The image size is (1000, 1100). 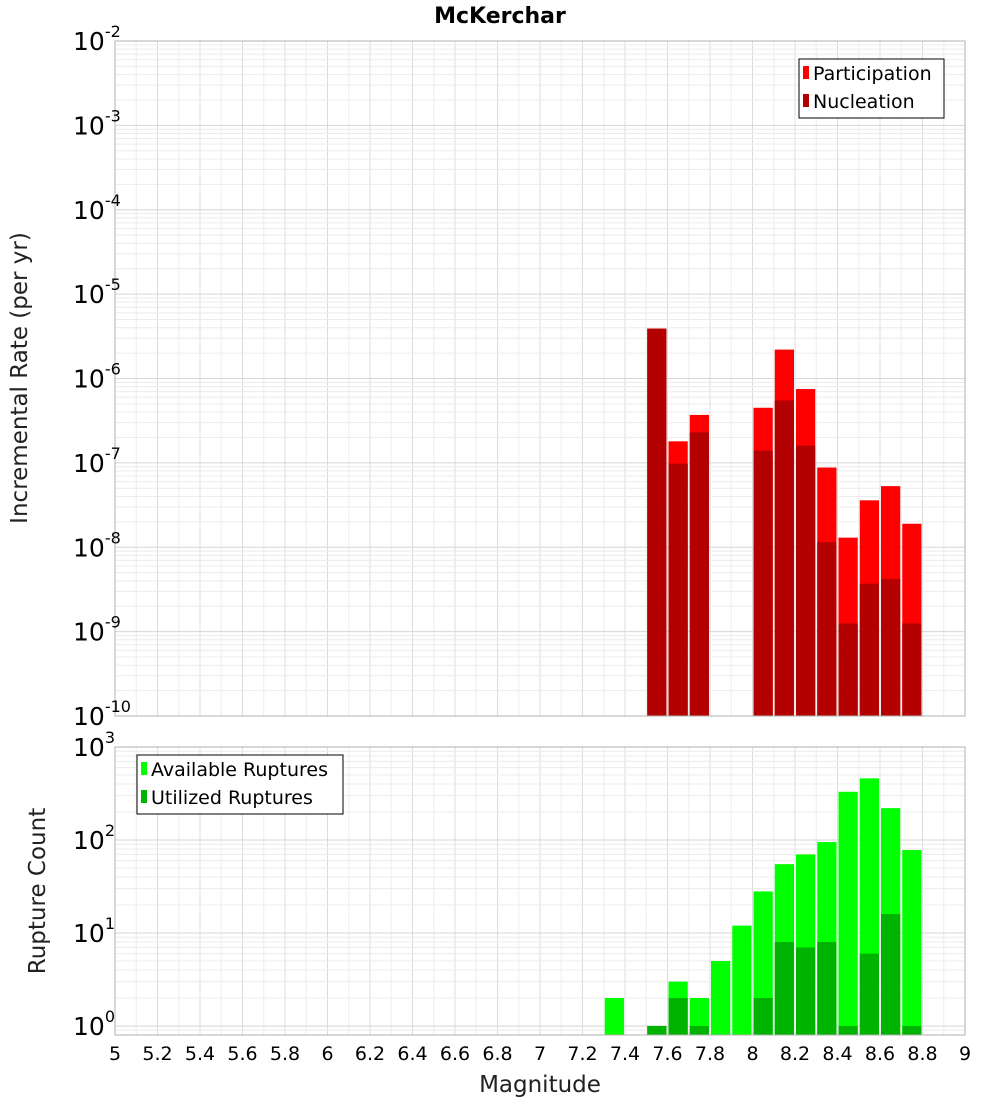 I want to click on legend-label: Participation, so click(x=872, y=74).